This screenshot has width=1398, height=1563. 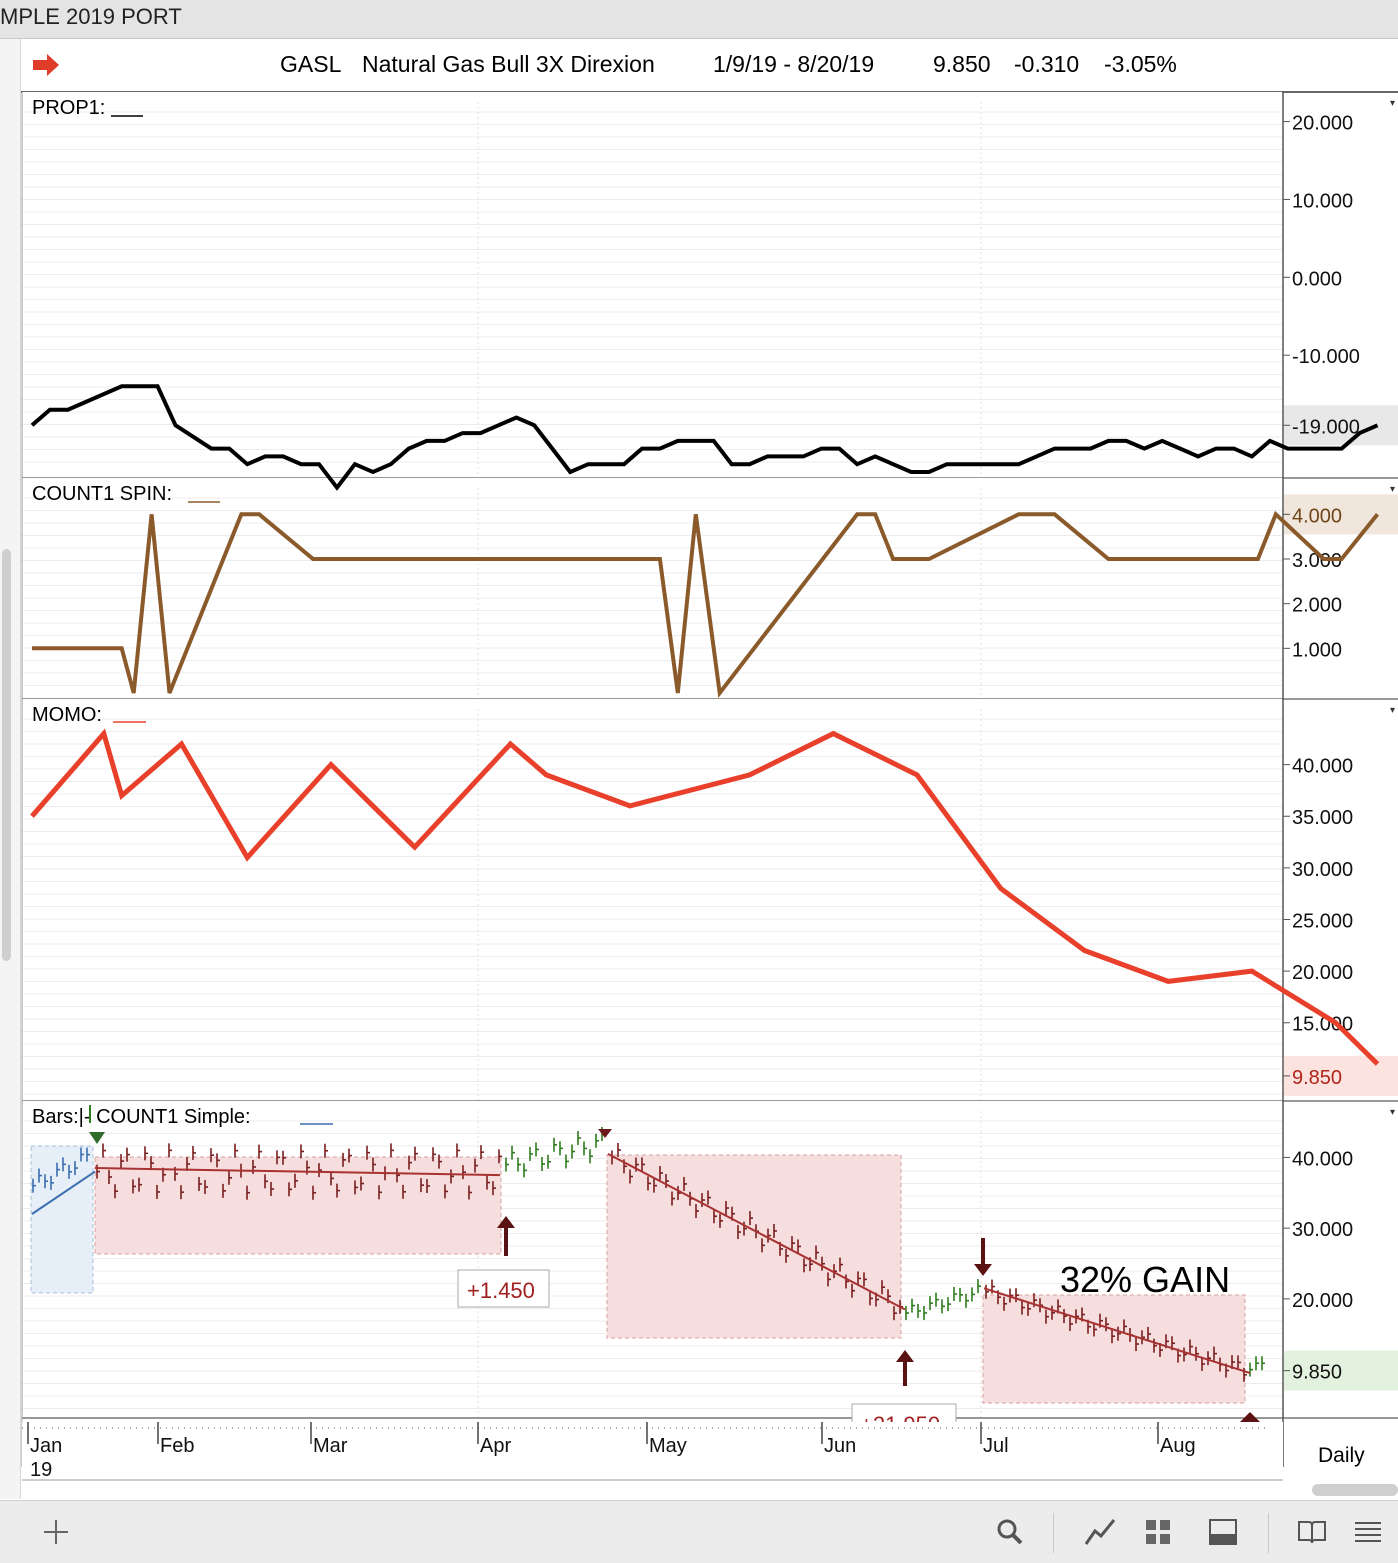 What do you see at coordinates (1140, 64) in the screenshot?
I see `percent-change: -3.05%` at bounding box center [1140, 64].